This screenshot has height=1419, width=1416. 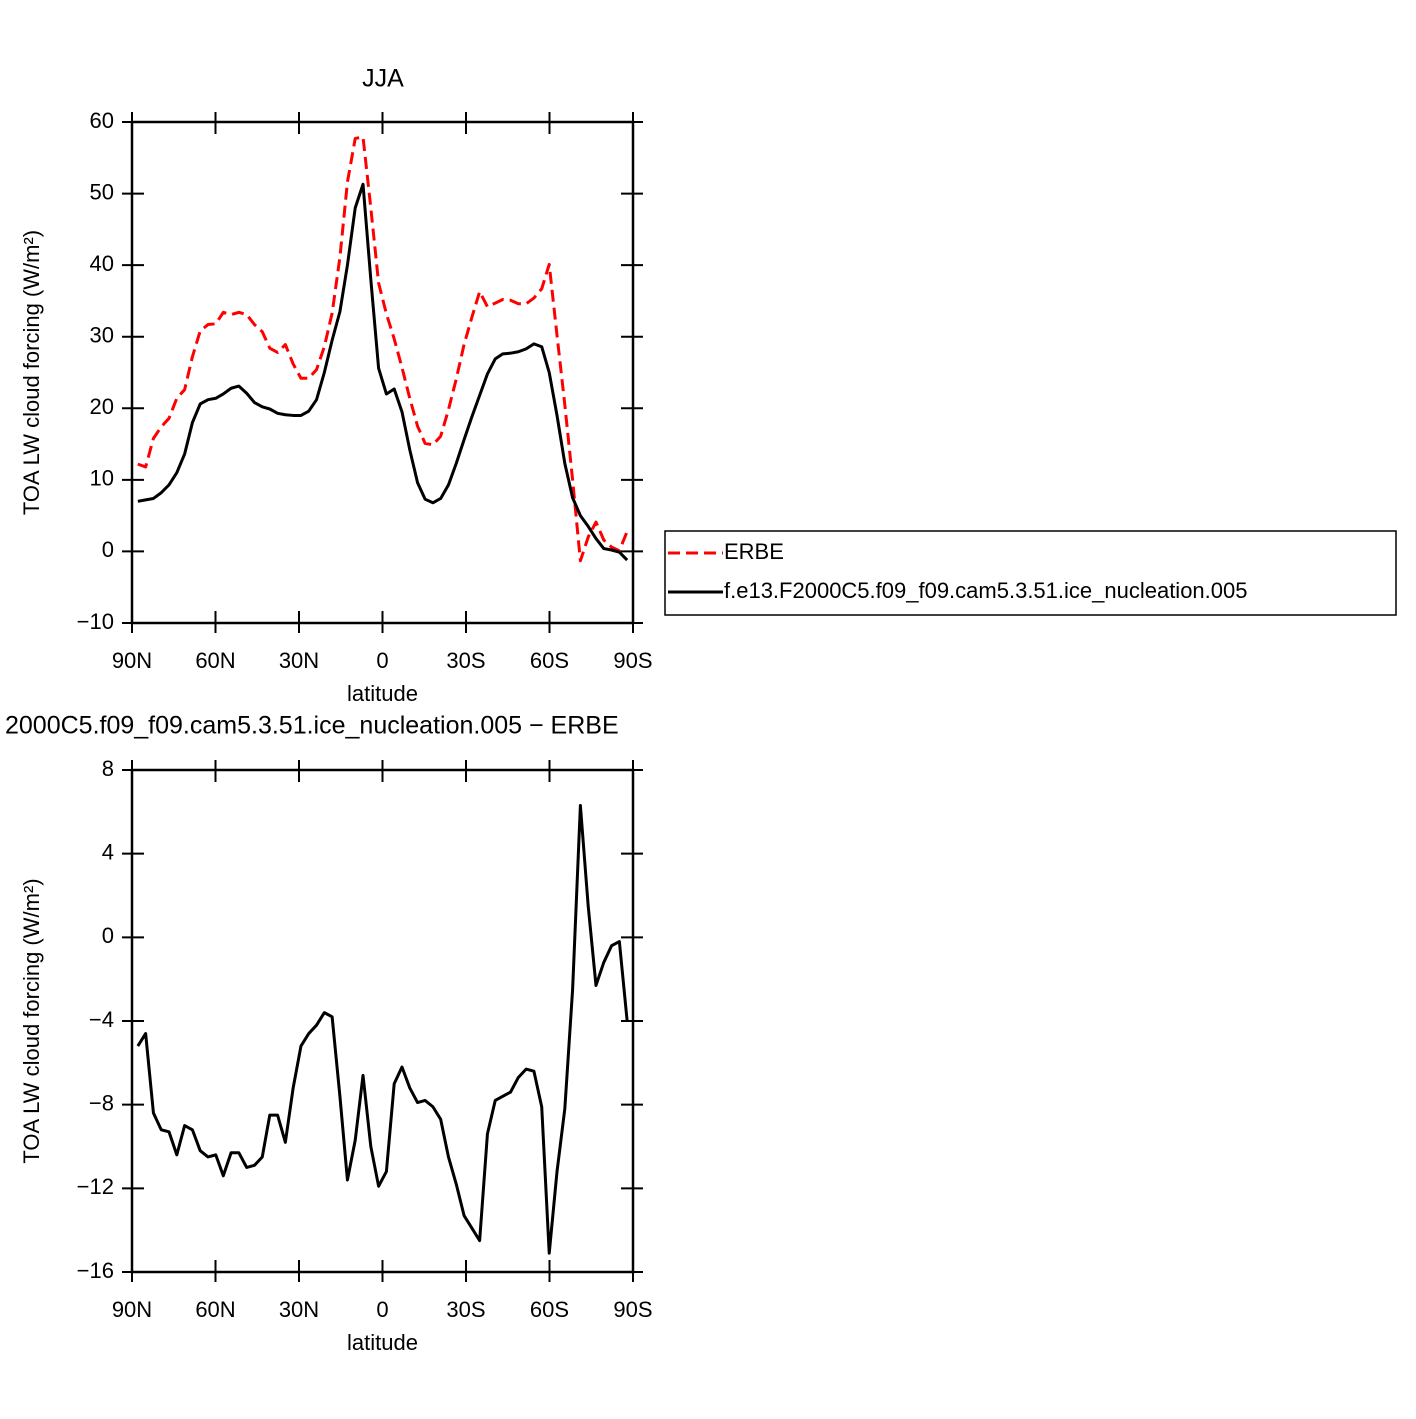 I want to click on y-tick-label: 4, so click(x=108, y=851).